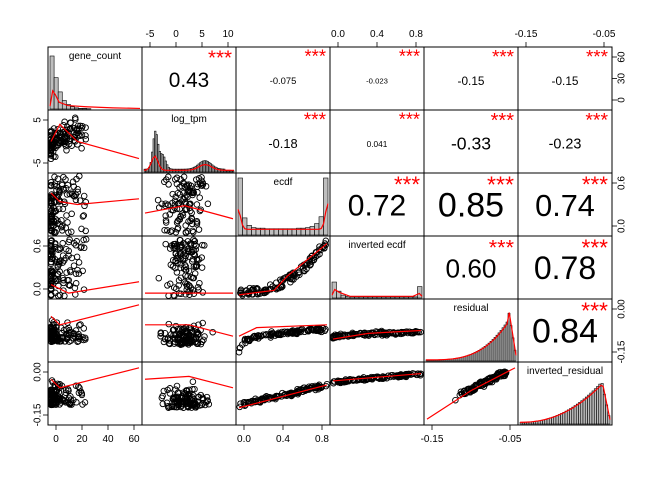 The width and height of the screenshot is (672, 485). What do you see at coordinates (82, 439) in the screenshot?
I see `axis-tick-label: 20` at bounding box center [82, 439].